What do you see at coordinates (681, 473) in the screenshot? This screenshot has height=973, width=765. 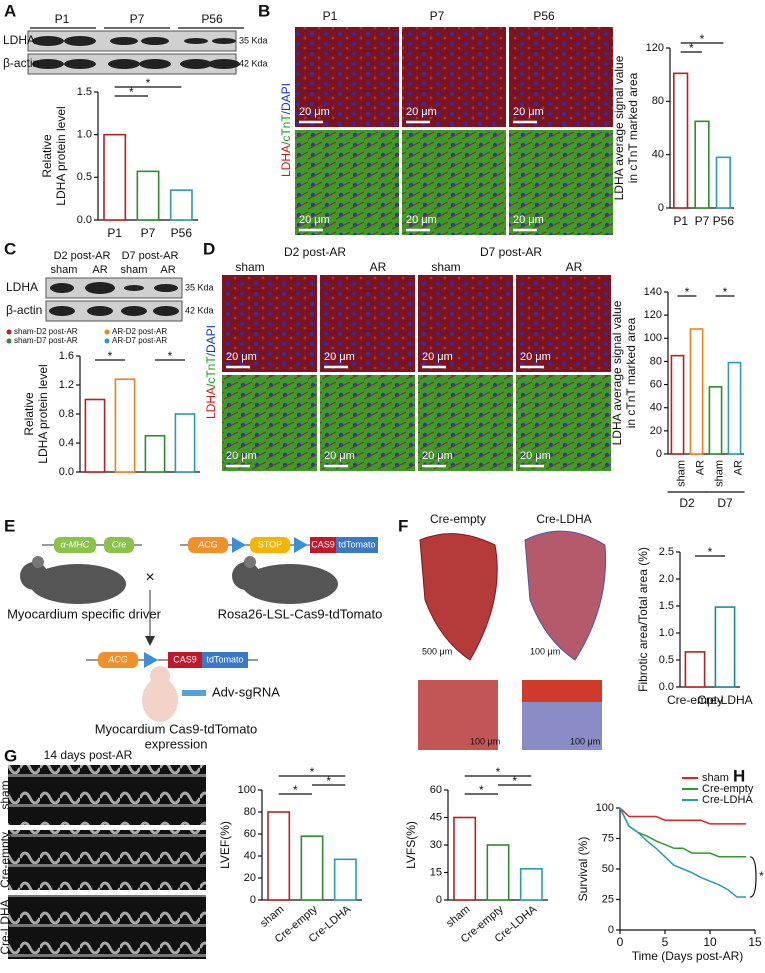 I see `x-tick-label: sham` at bounding box center [681, 473].